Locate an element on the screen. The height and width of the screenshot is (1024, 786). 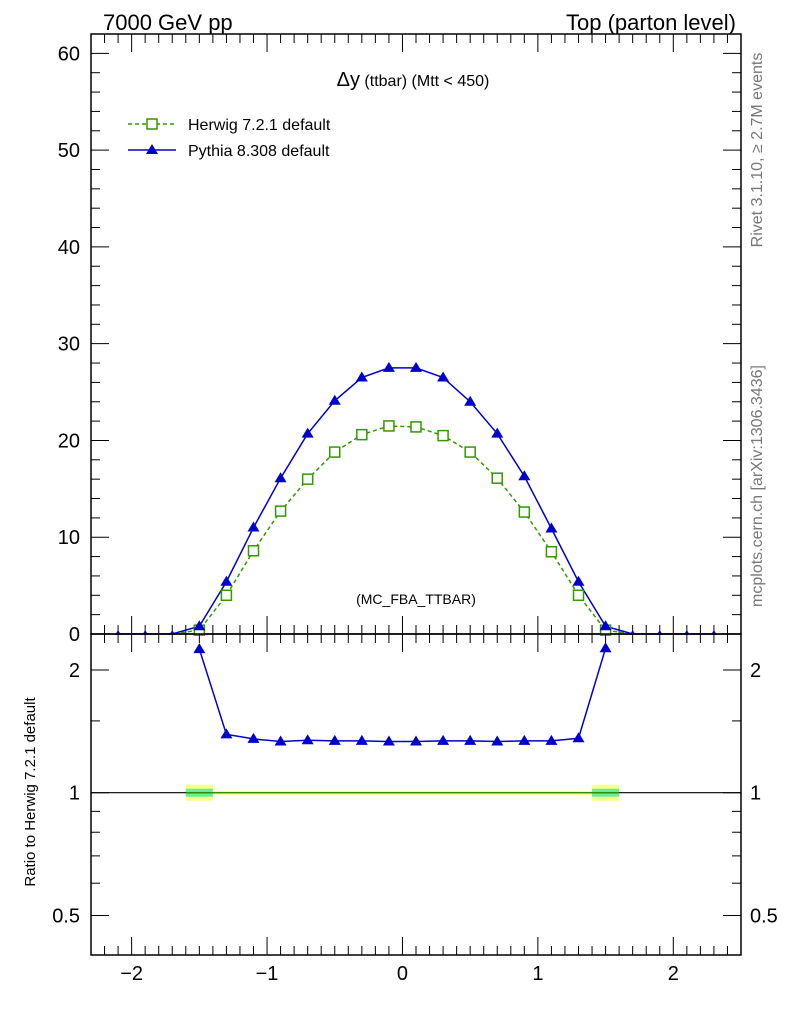
plot-title: Δy (ttbar) (Mtt < 450) is located at coordinates (413, 80).